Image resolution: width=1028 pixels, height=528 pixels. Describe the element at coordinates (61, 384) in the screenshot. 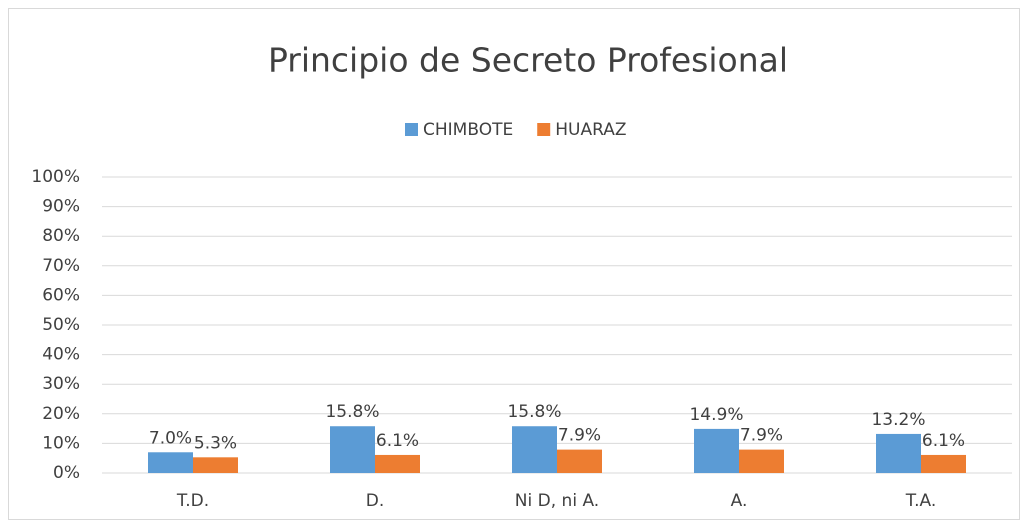

I see `y-tick-label: 30%` at that location.